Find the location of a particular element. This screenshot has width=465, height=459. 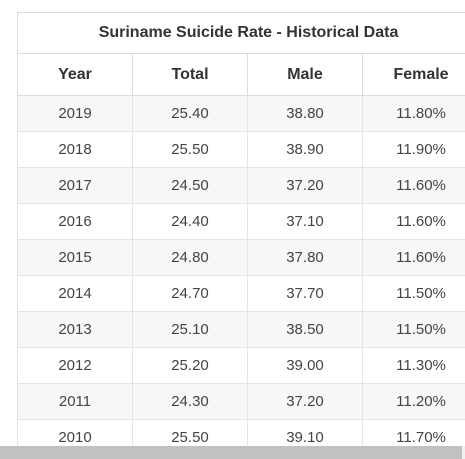

cell-male: 37.70 is located at coordinates (305, 293).